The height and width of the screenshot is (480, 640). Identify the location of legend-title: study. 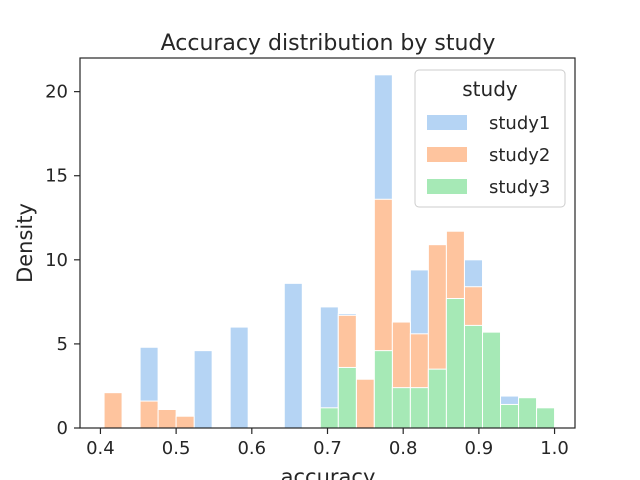
(490, 89).